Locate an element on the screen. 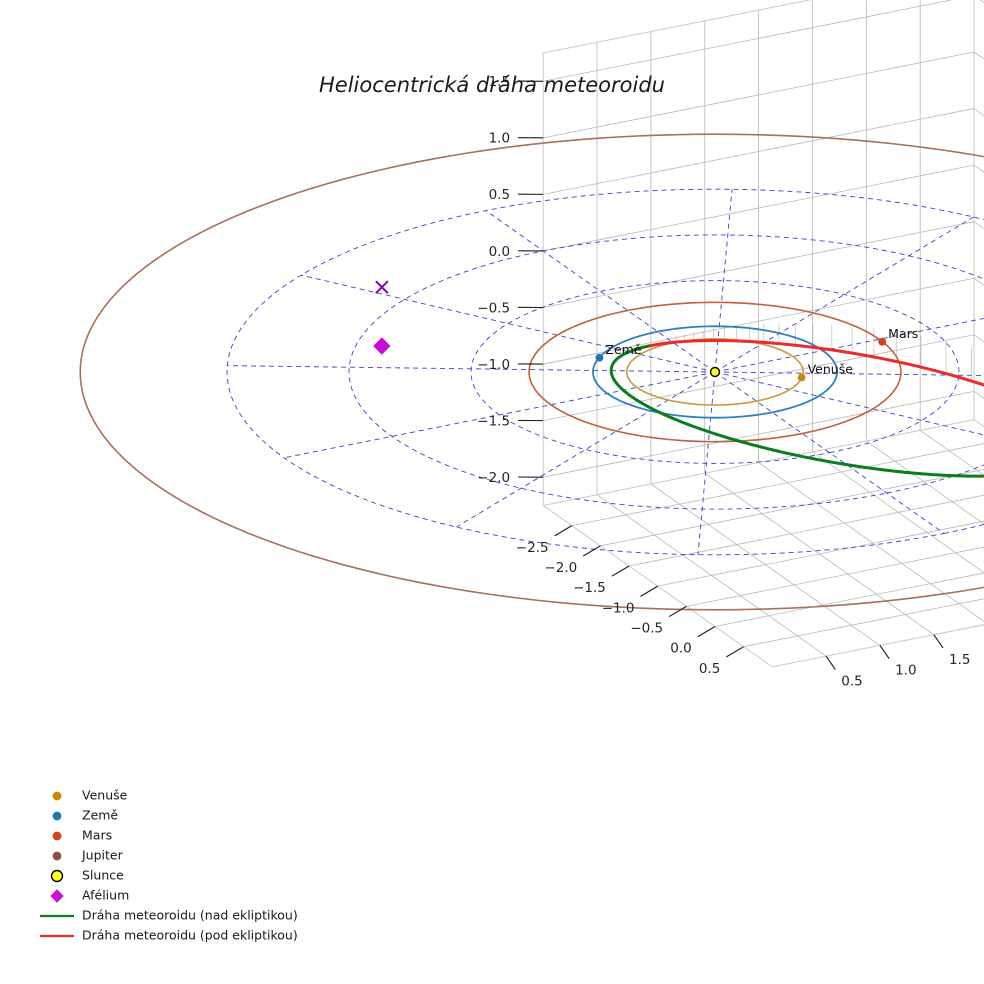 The image size is (984, 984). legend-item-label: Země is located at coordinates (100, 815).